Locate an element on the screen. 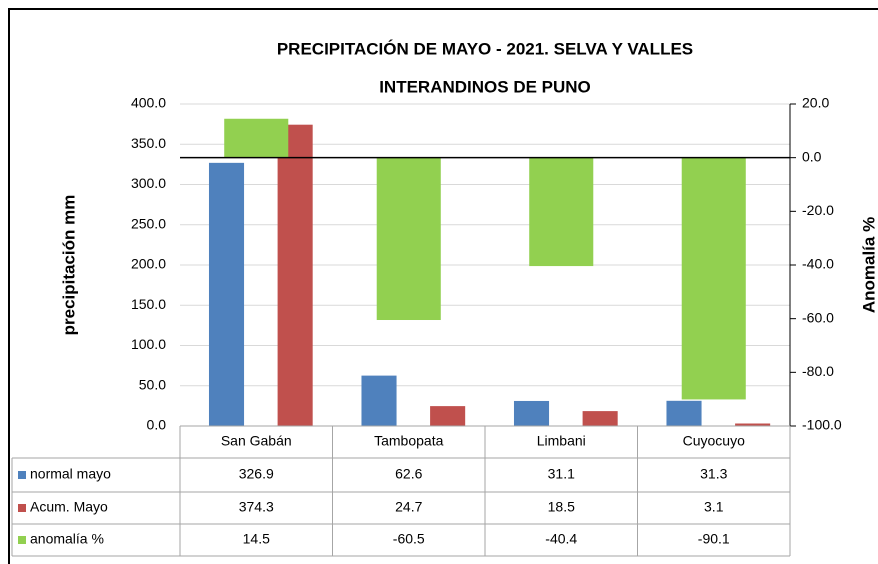 The image size is (878, 564). y2-tick-label: -60.0 is located at coordinates (818, 317).